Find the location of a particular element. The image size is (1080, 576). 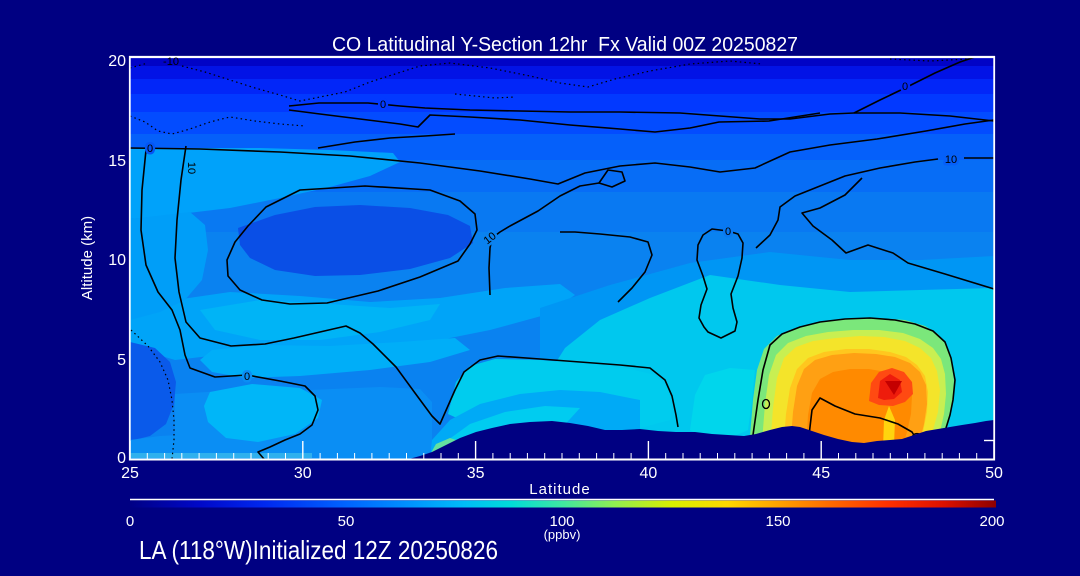

svg-text: 15 is located at coordinates (117, 161).